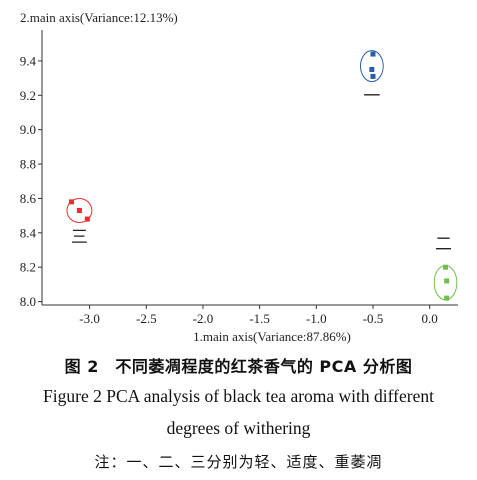 This screenshot has width=477, height=480. Describe the element at coordinates (28, 60) in the screenshot. I see `y-tick-label: 9.4` at that location.